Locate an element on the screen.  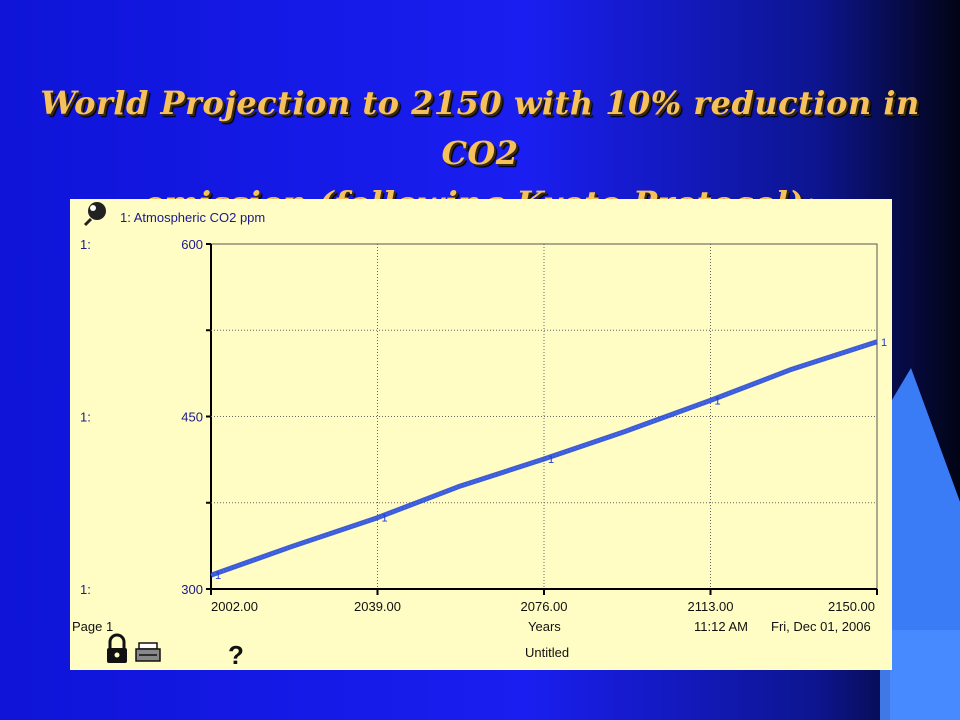
y-axis-ticks: 1: 300 1: 450 1: 600 is located at coordinates (145, 417).